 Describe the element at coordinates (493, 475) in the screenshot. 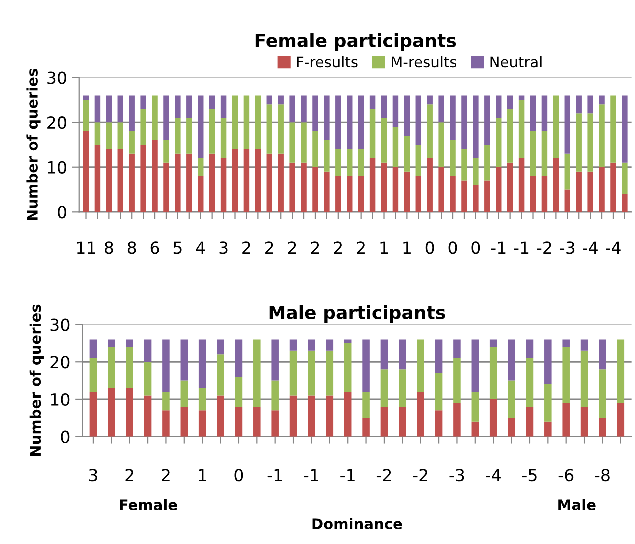

I see `x-tick-label: -4` at that location.